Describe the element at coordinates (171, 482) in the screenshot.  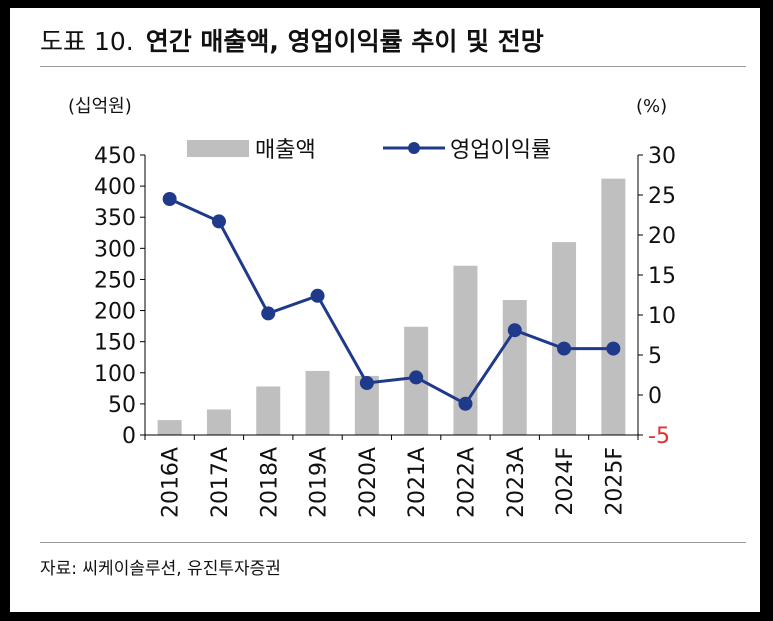
I see `x-tick-label-2016A: 2016A` at that location.